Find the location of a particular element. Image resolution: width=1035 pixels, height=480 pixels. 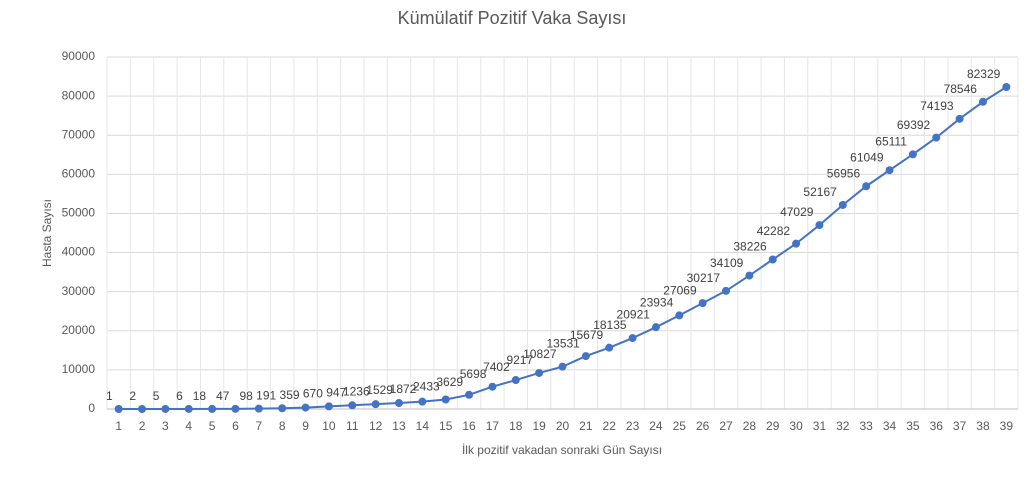

y-tick-label: 90000 is located at coordinates (79, 56).